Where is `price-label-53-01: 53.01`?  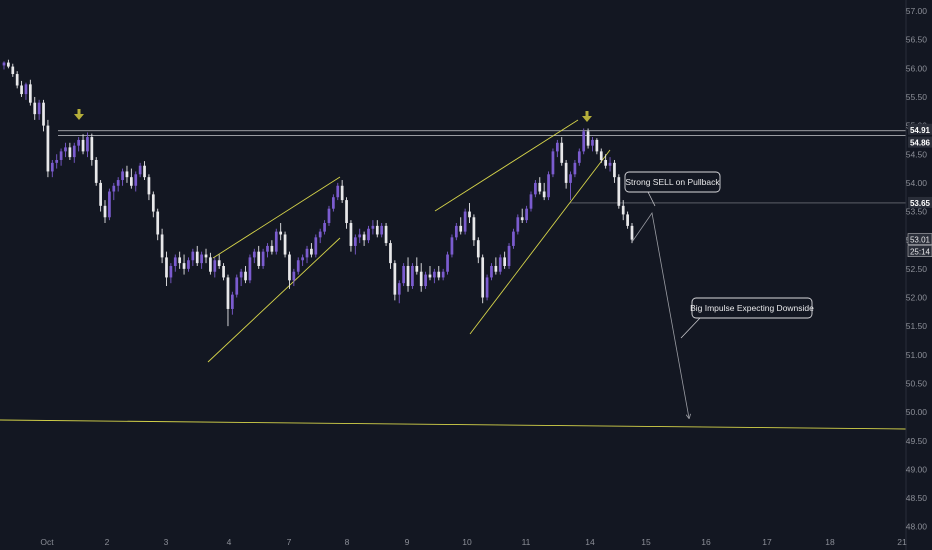
price-label-53-01: 53.01 is located at coordinates (919, 239).